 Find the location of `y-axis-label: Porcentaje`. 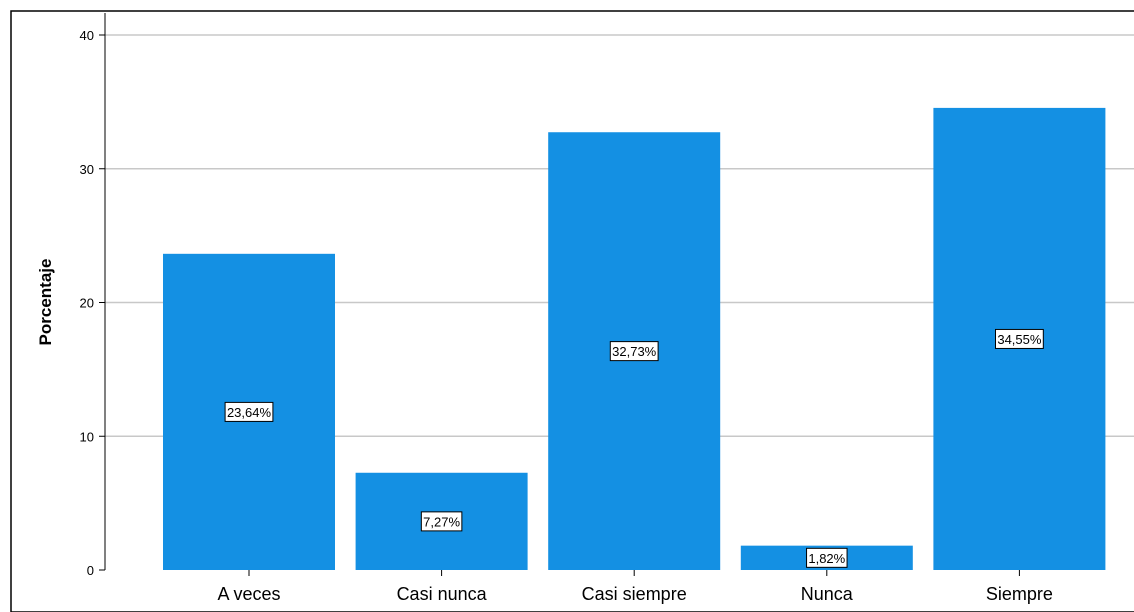

y-axis-label: Porcentaje is located at coordinates (45, 302).